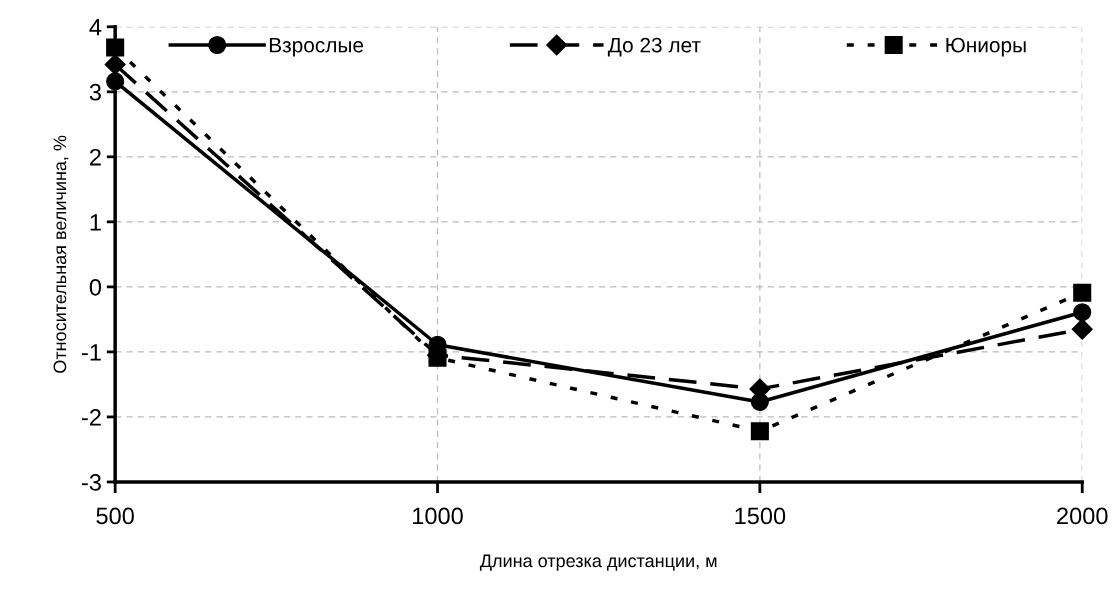  What do you see at coordinates (61, 254) in the screenshot?
I see `y-axis-title: Относительная величина, %` at bounding box center [61, 254].